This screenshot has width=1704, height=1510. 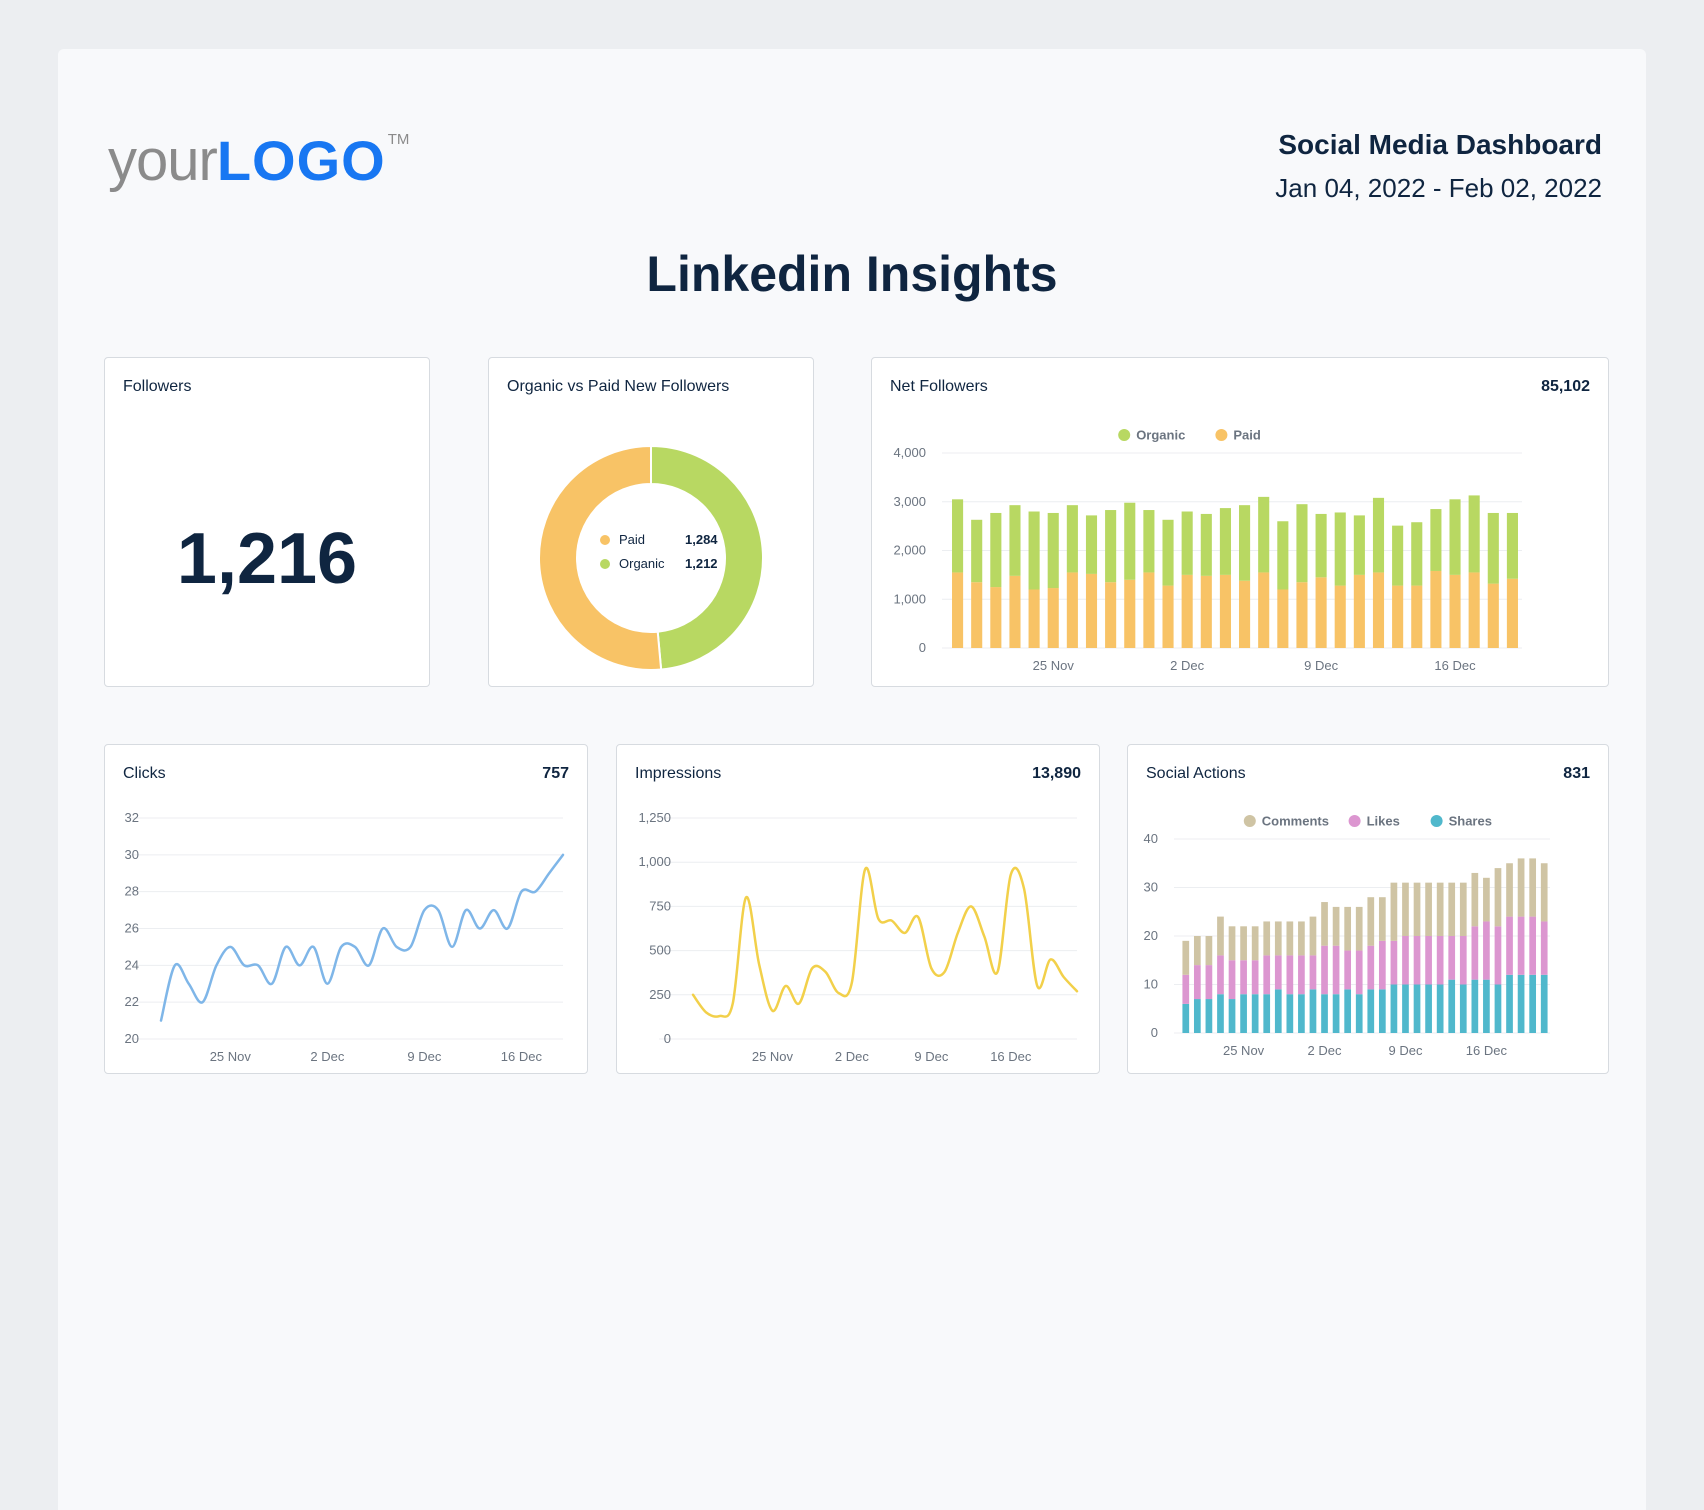 I want to click on clicks-x-tick-label: 25 Nov, so click(x=231, y=1056).